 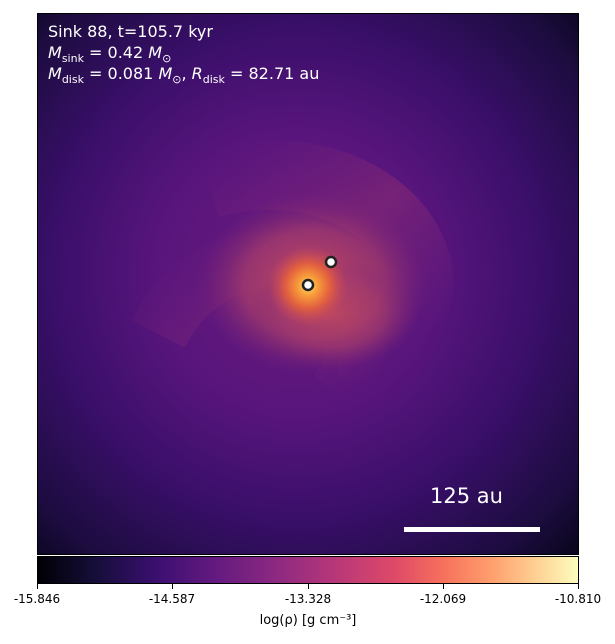 I want to click on sink-marker-primary, so click(x=308, y=285).